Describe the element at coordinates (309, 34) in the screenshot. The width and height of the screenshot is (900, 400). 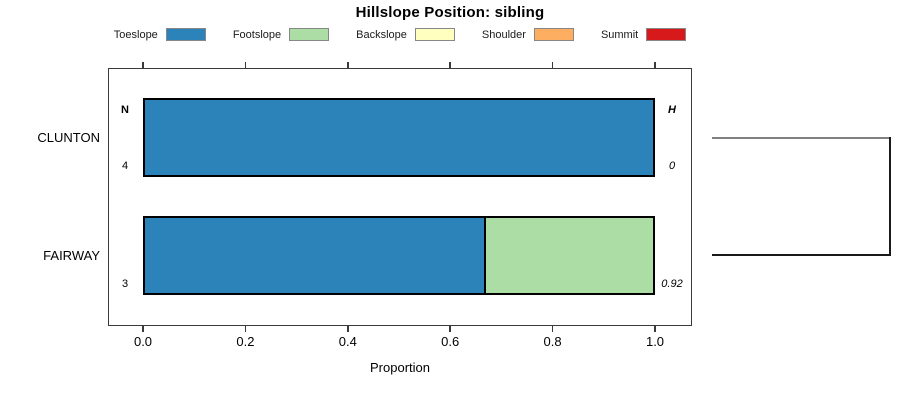
I see `legend-swatch-footslope` at that location.